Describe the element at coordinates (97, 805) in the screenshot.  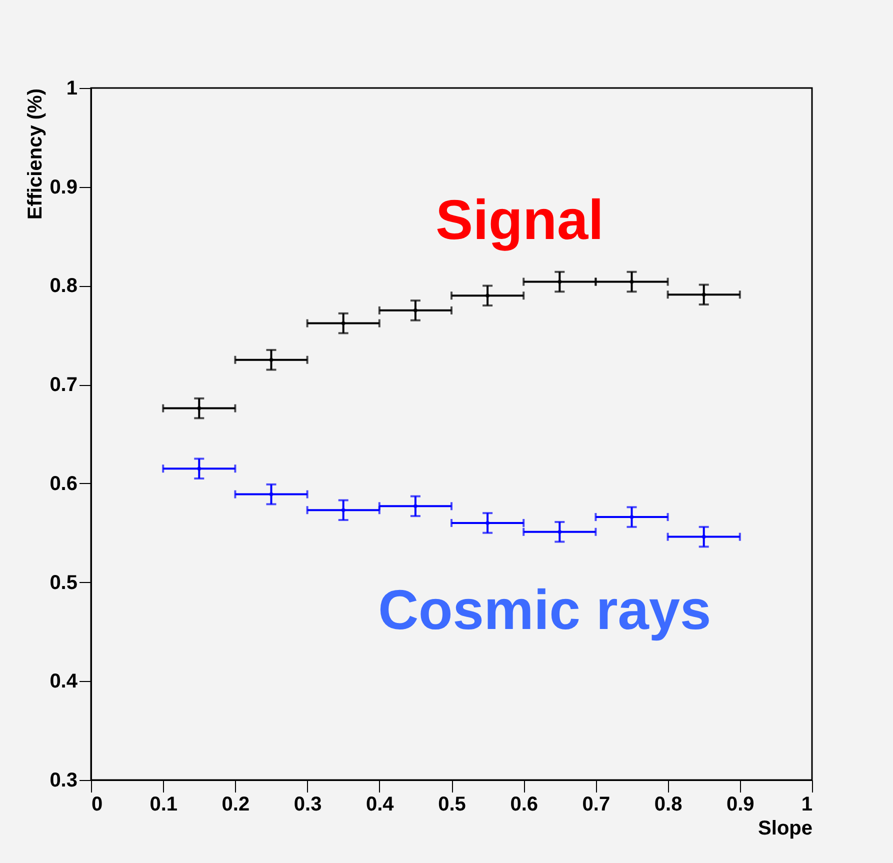
I see `x-tick-label: 0` at that location.